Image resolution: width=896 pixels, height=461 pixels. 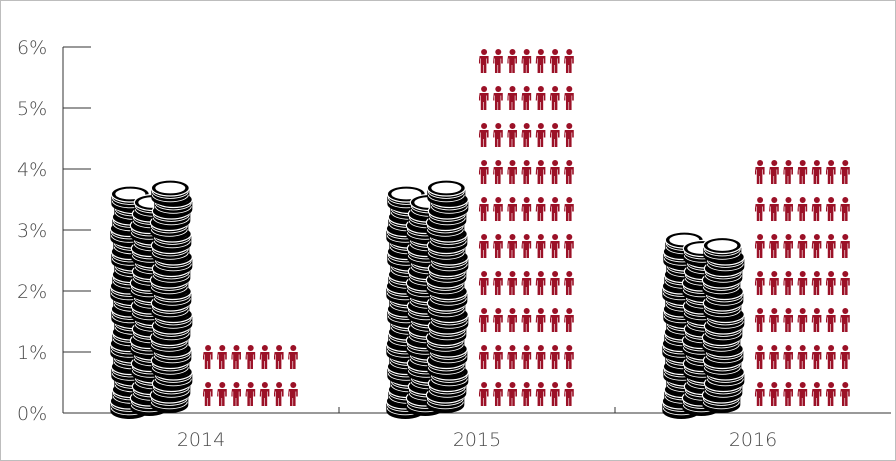 What do you see at coordinates (32, 170) in the screenshot?
I see `y-tick-label: 4%` at bounding box center [32, 170].